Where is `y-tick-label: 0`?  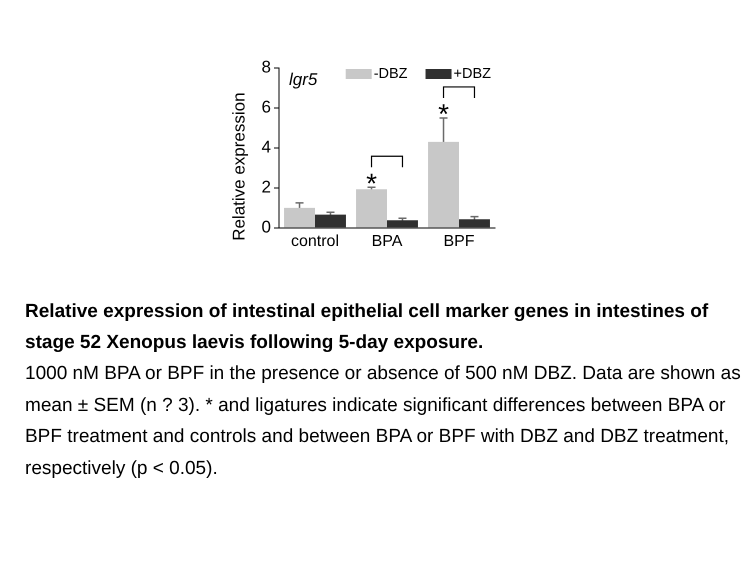 y-tick-label: 0 is located at coordinates (266, 226).